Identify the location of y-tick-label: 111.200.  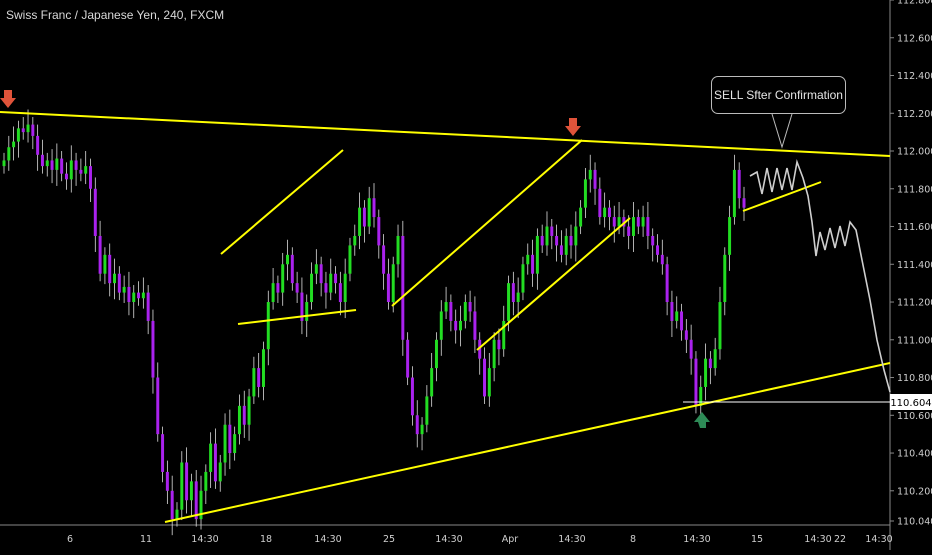
(914, 303).